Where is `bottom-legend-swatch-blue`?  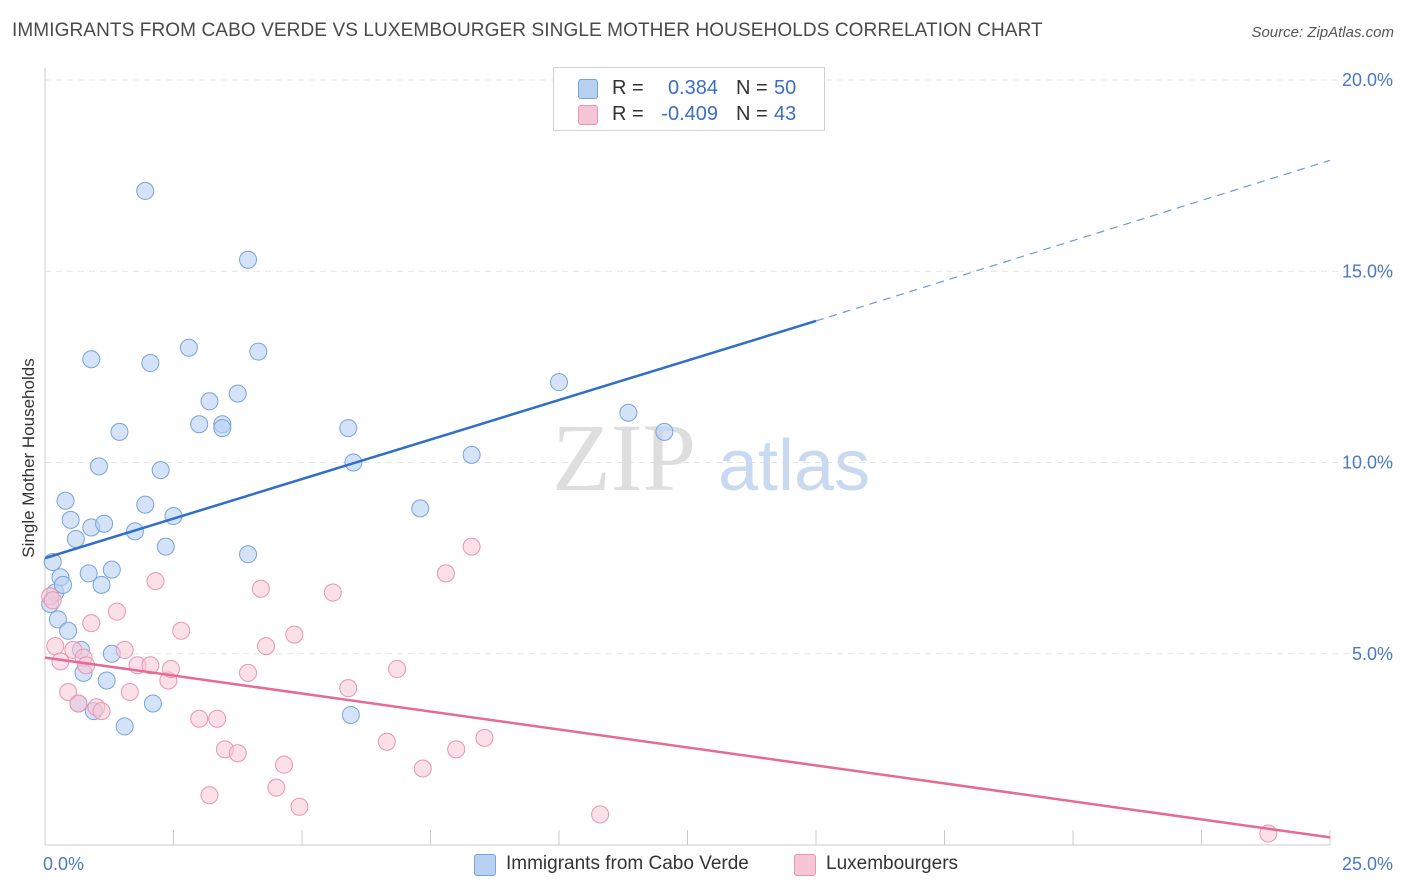
bottom-legend-swatch-blue is located at coordinates (485, 865).